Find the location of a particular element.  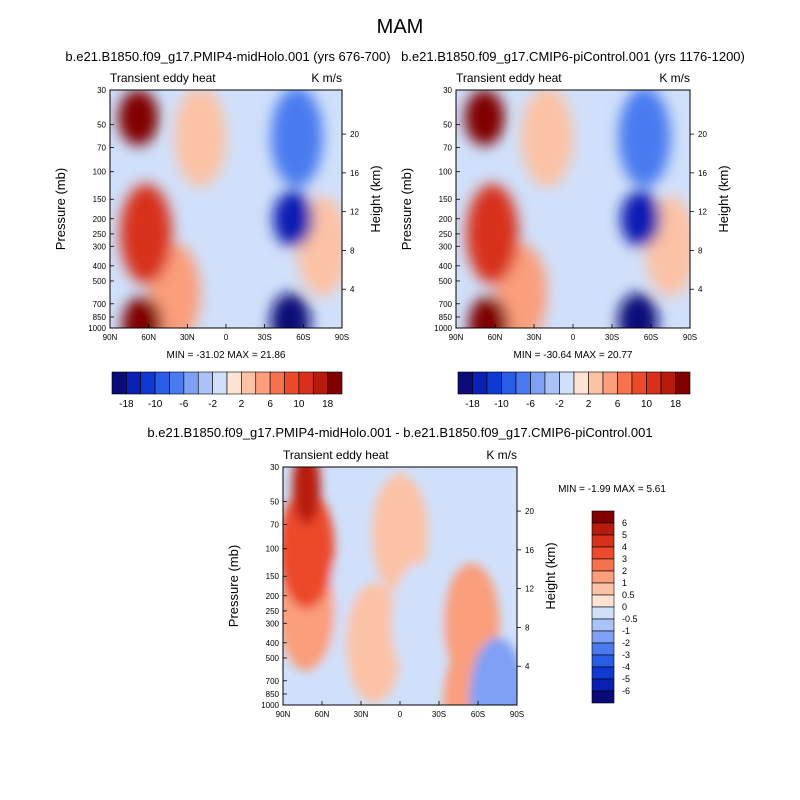

colorbar-1: -18 -10 -6 -2 2 6 10 18 is located at coordinates (227, 390).